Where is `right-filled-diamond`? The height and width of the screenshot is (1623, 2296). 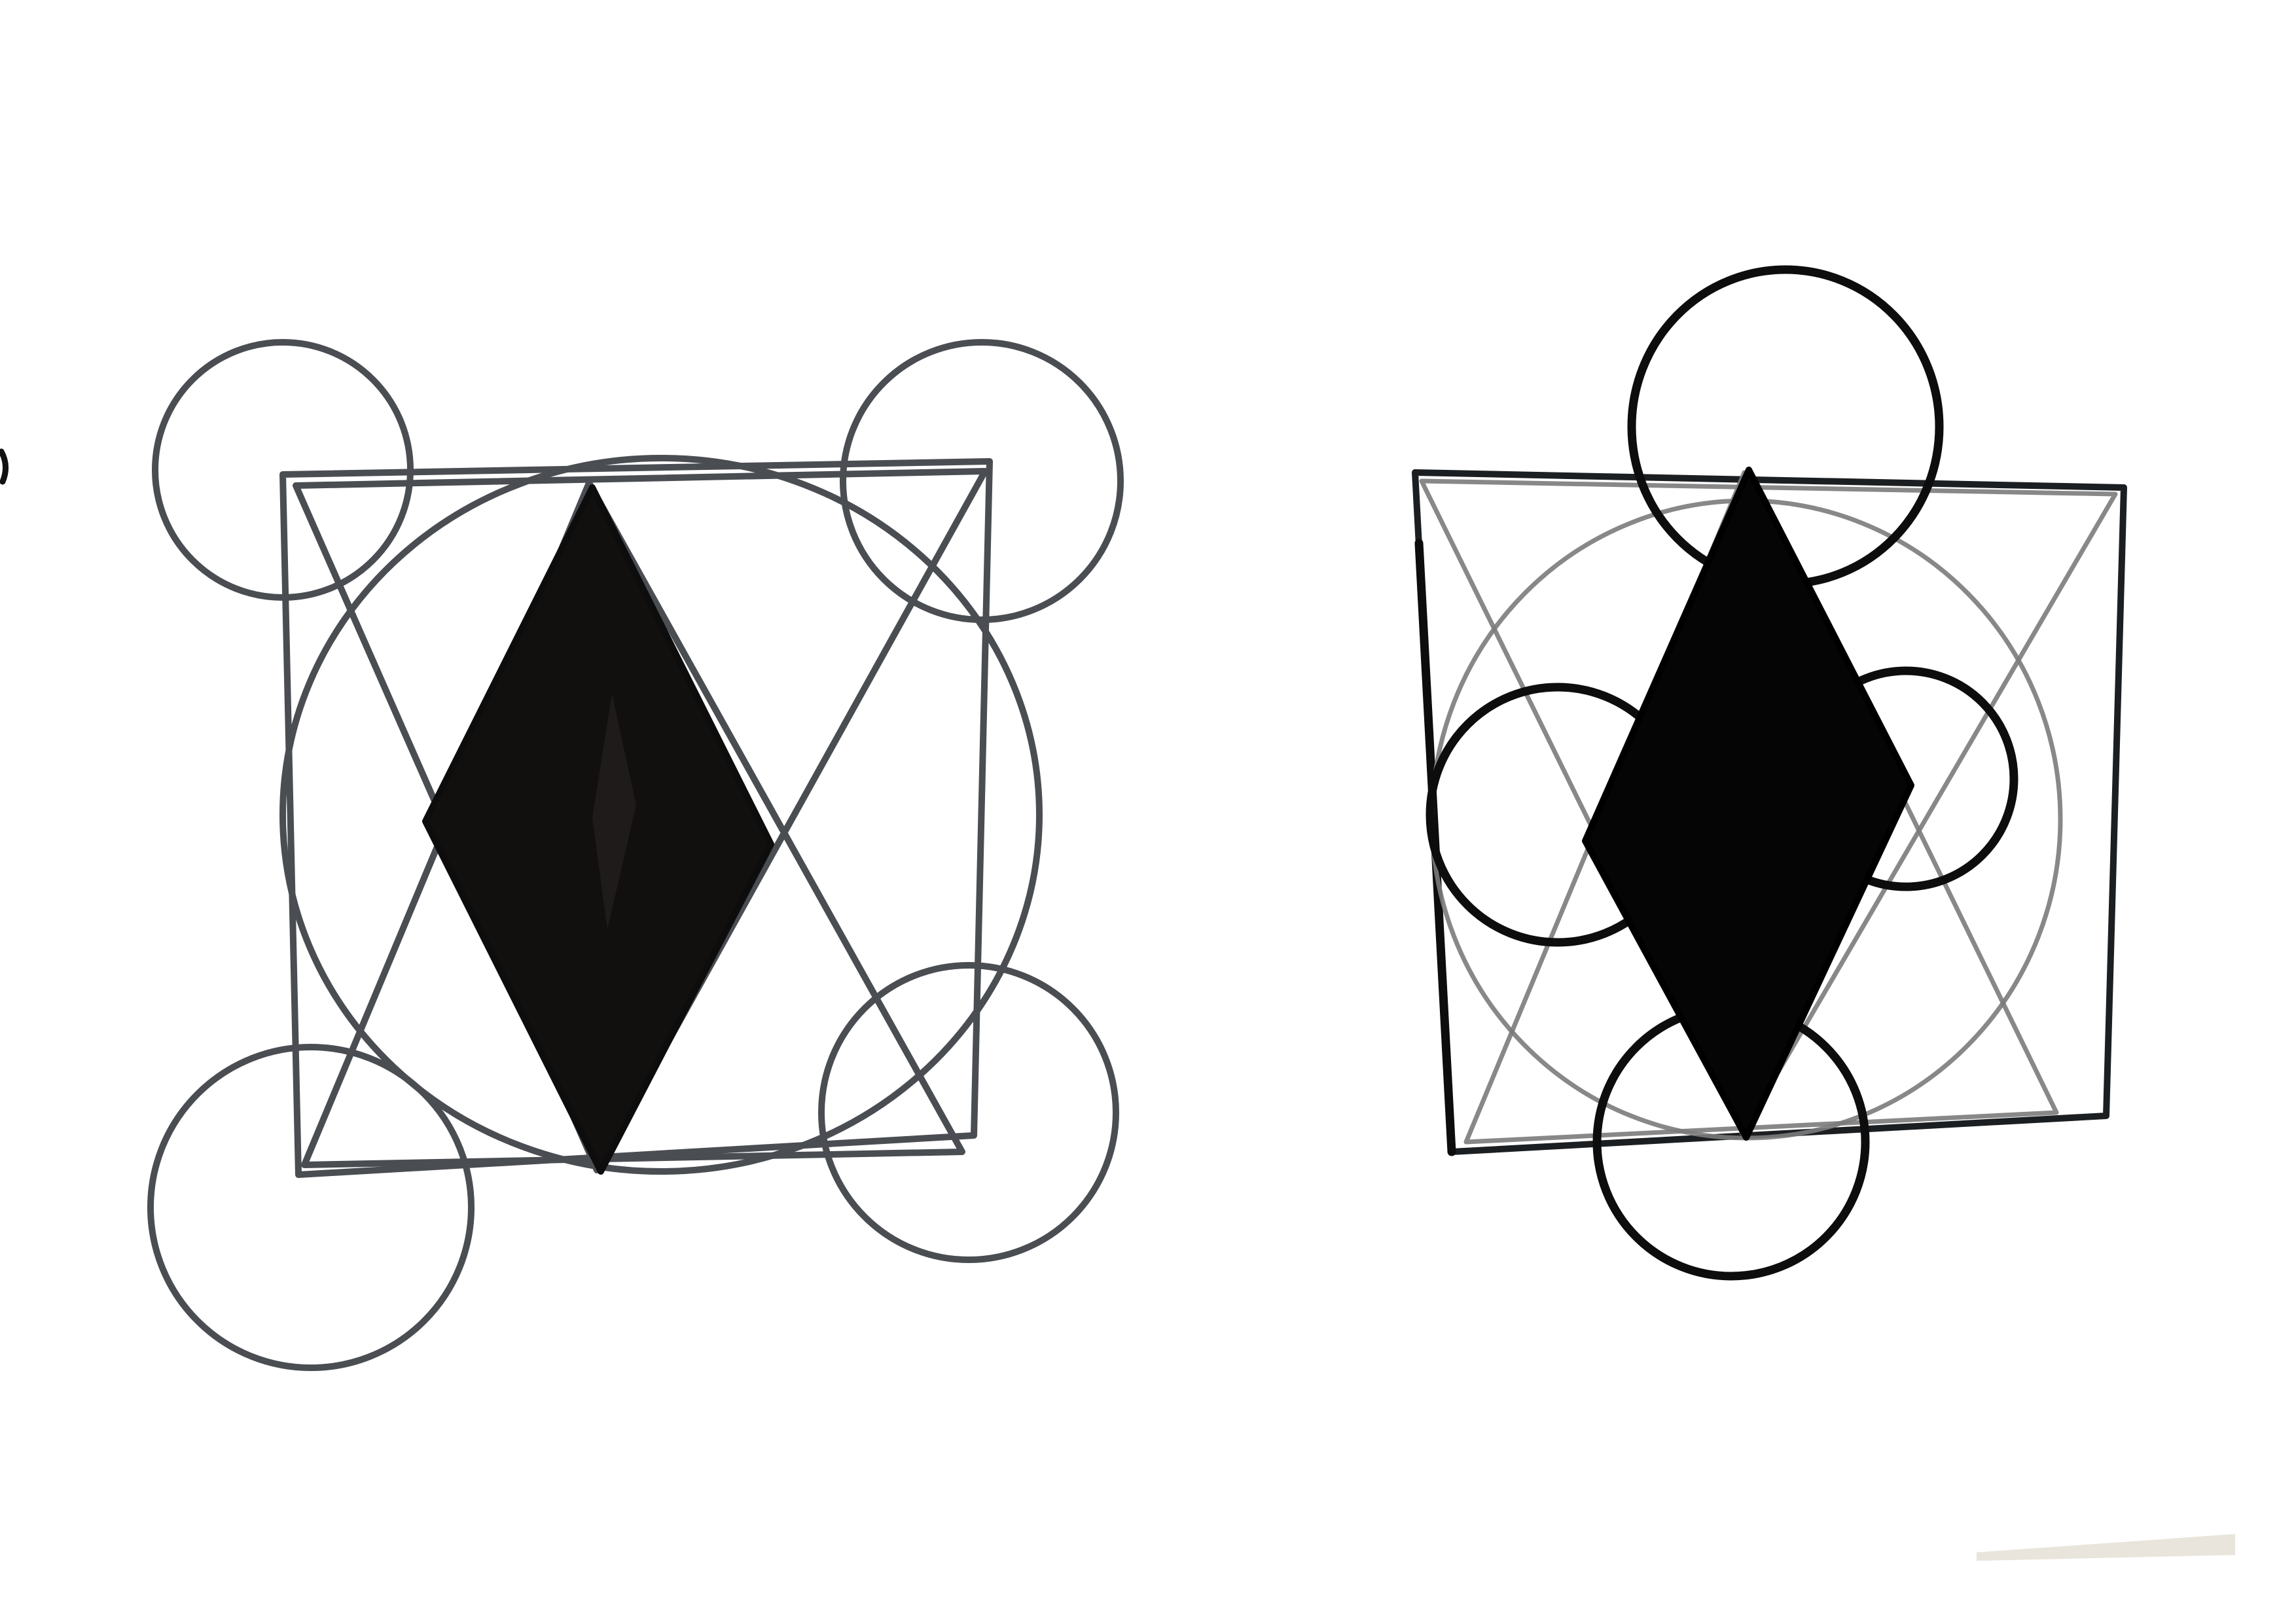 right-filled-diamond is located at coordinates (1748, 804).